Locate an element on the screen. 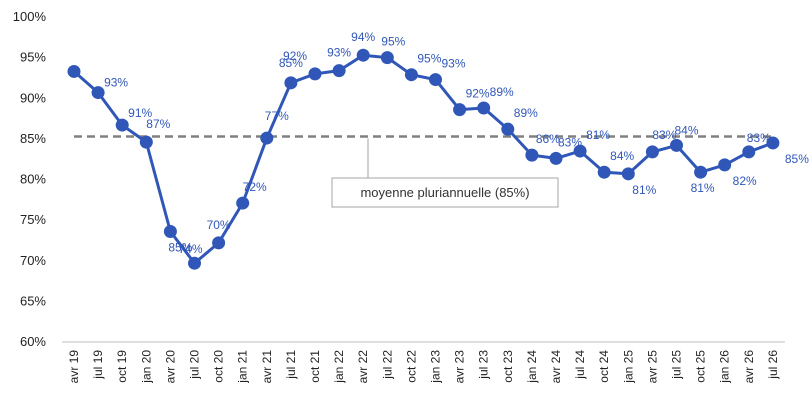 The width and height of the screenshot is (811, 412). x-tick-label: avr 24 is located at coordinates (556, 367).